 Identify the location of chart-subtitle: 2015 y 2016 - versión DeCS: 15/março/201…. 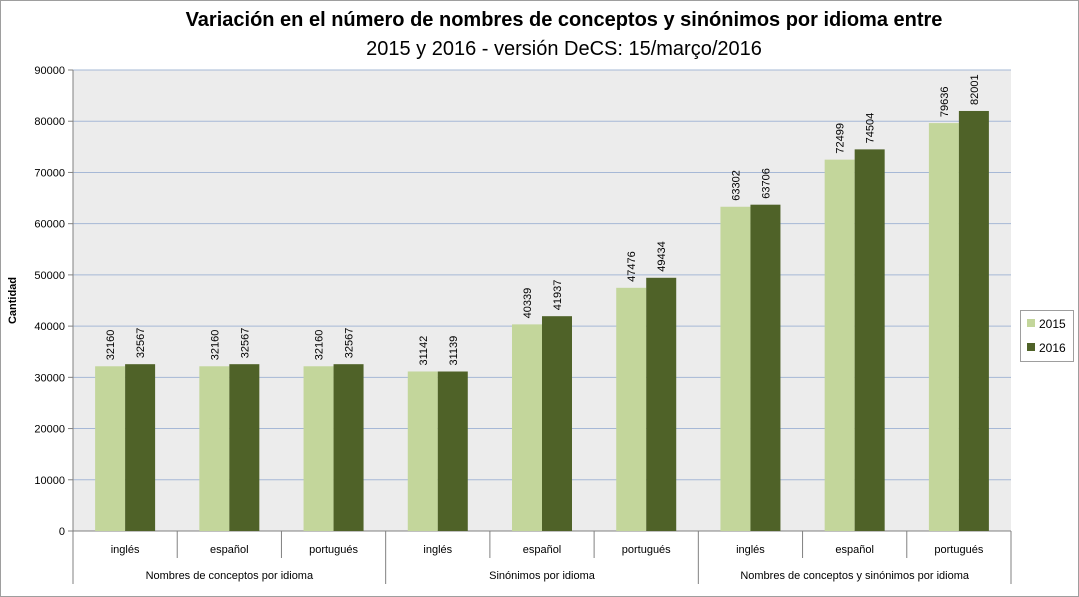
(564, 49).